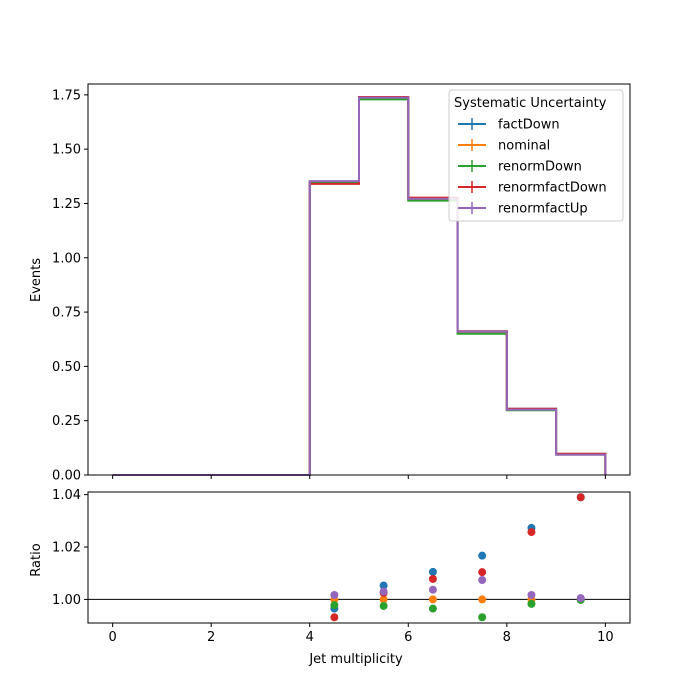 The width and height of the screenshot is (700, 700). I want to click on x-tick-label: 8, so click(507, 637).